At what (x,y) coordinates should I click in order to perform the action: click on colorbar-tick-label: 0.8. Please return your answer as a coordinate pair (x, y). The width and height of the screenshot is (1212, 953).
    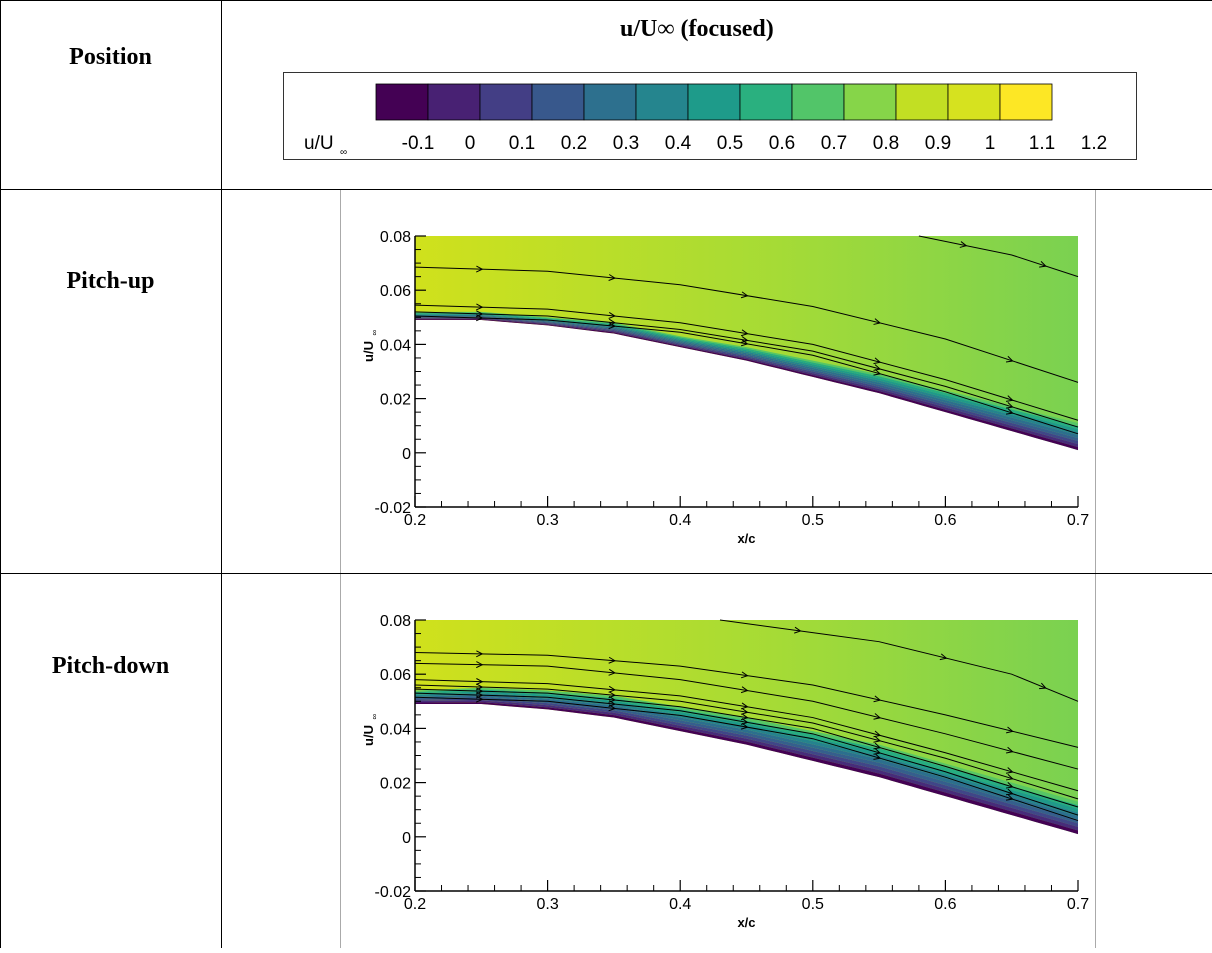
    Looking at the image, I should click on (886, 143).